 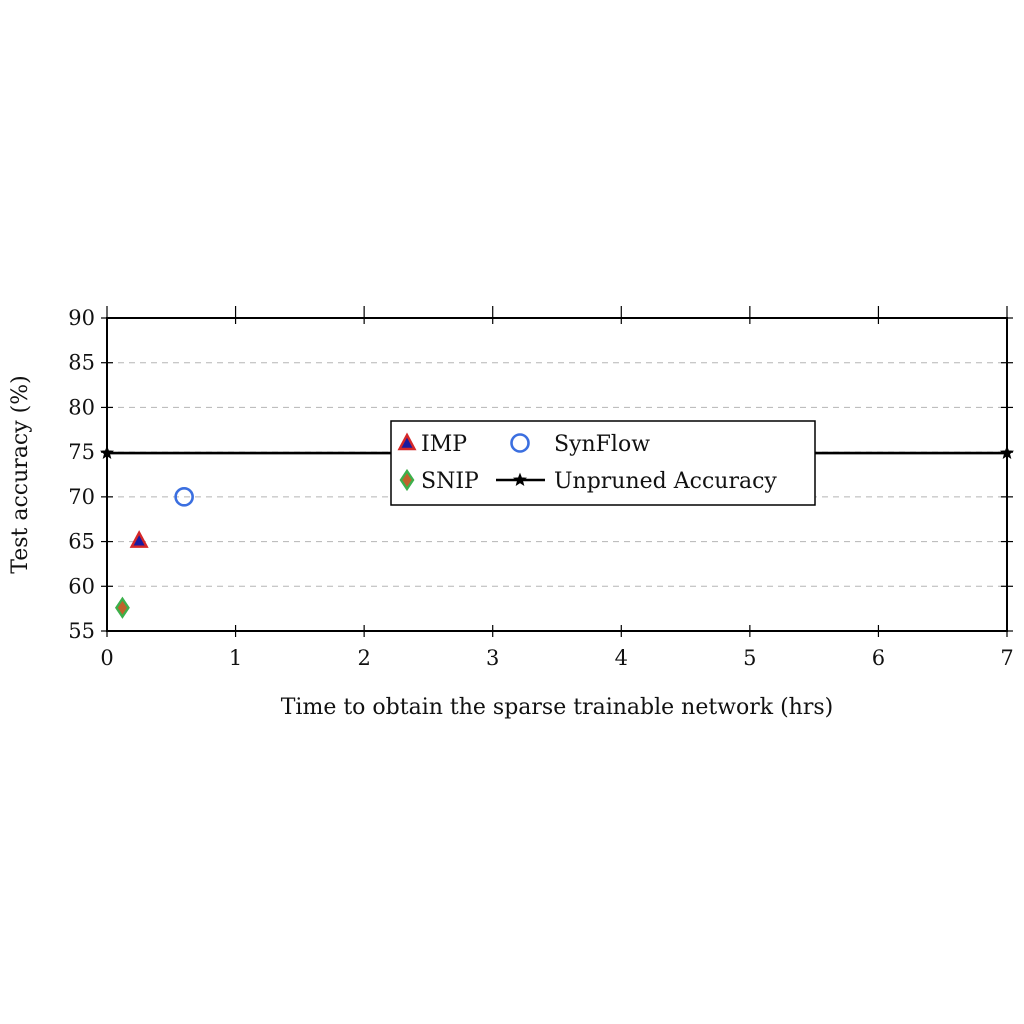 What do you see at coordinates (1006, 658) in the screenshot?
I see `x-tick-label-7: 7` at bounding box center [1006, 658].